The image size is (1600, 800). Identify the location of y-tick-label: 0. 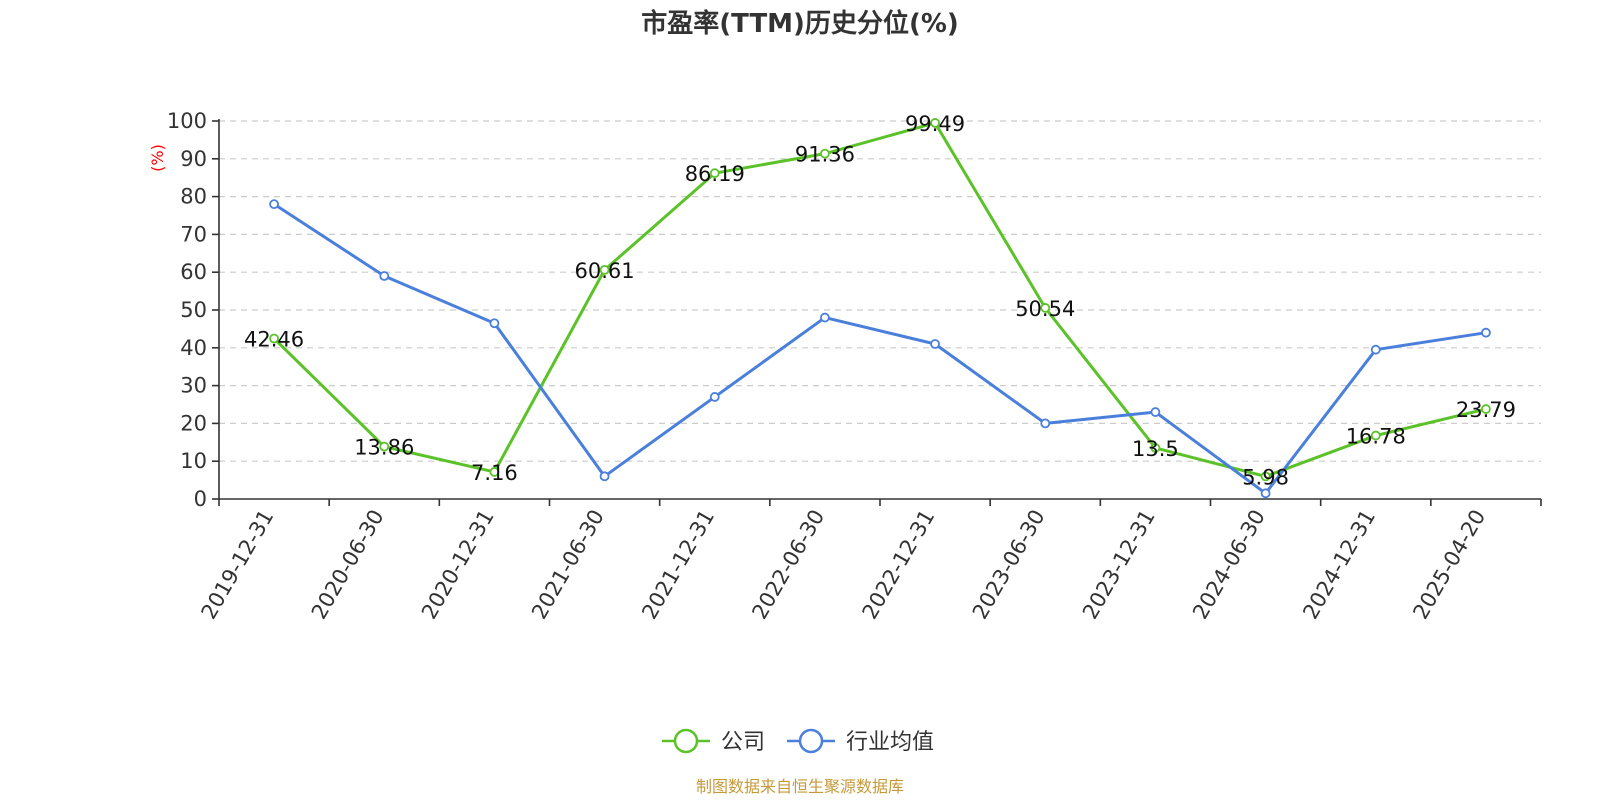
(200, 499).